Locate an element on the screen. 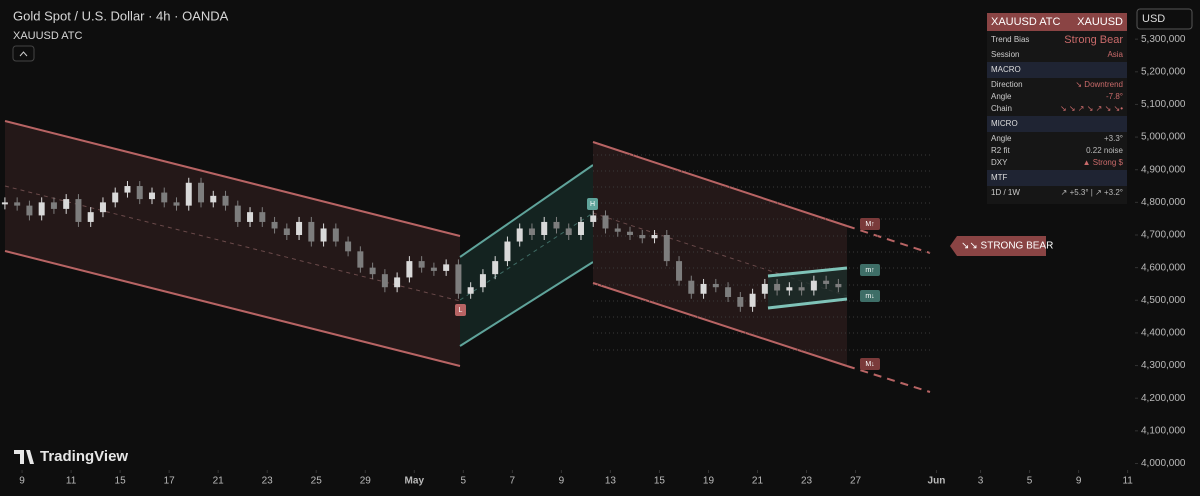  currency-box is located at coordinates (1164, 19).